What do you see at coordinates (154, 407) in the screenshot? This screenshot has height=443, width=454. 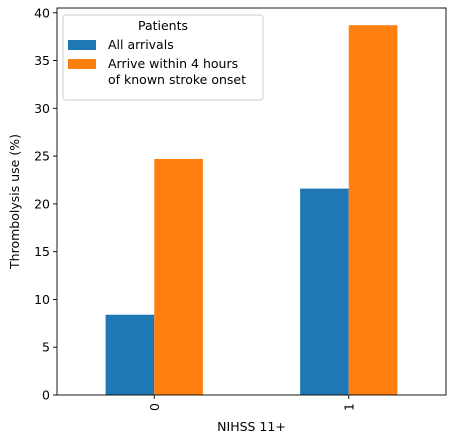 I see `x-tick-label: 0` at bounding box center [154, 407].